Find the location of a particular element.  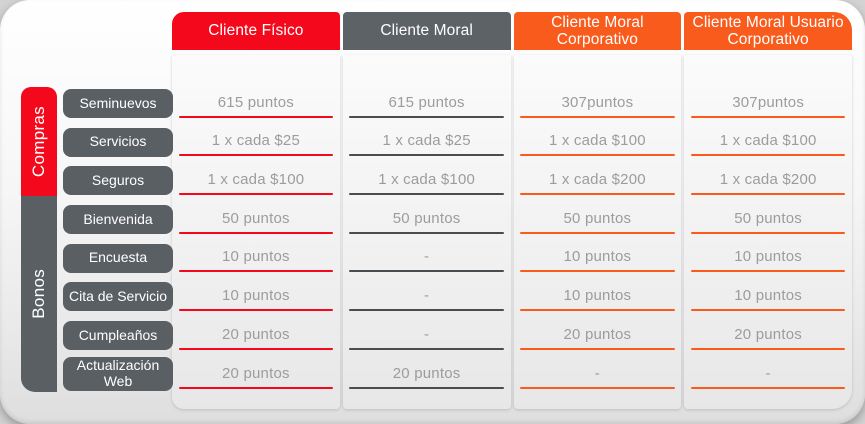

cell-seminuevos-c1: 615 puntos is located at coordinates (427, 98).